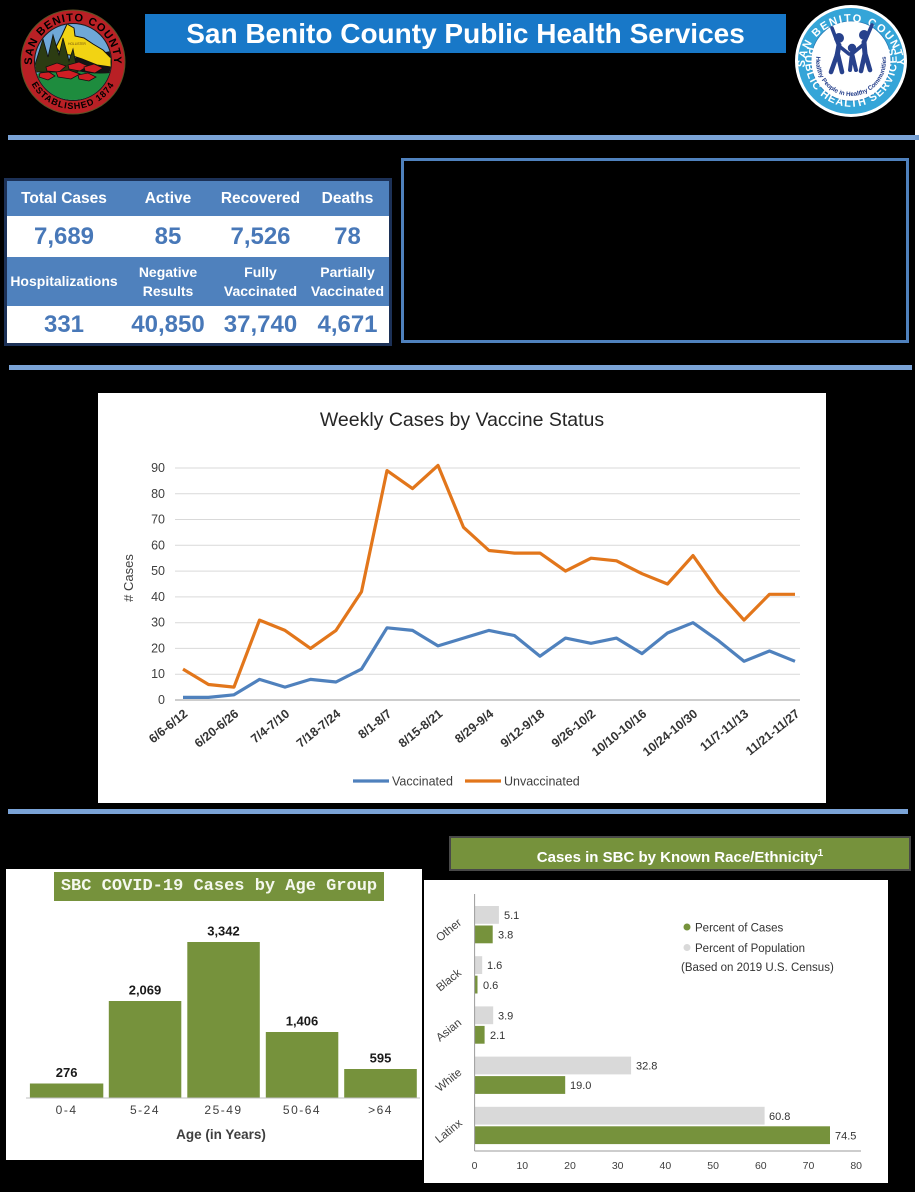 This screenshot has height=1196, width=924. Describe the element at coordinates (375, 724) in the screenshot. I see `svg-text: 8/1-8/7` at that location.